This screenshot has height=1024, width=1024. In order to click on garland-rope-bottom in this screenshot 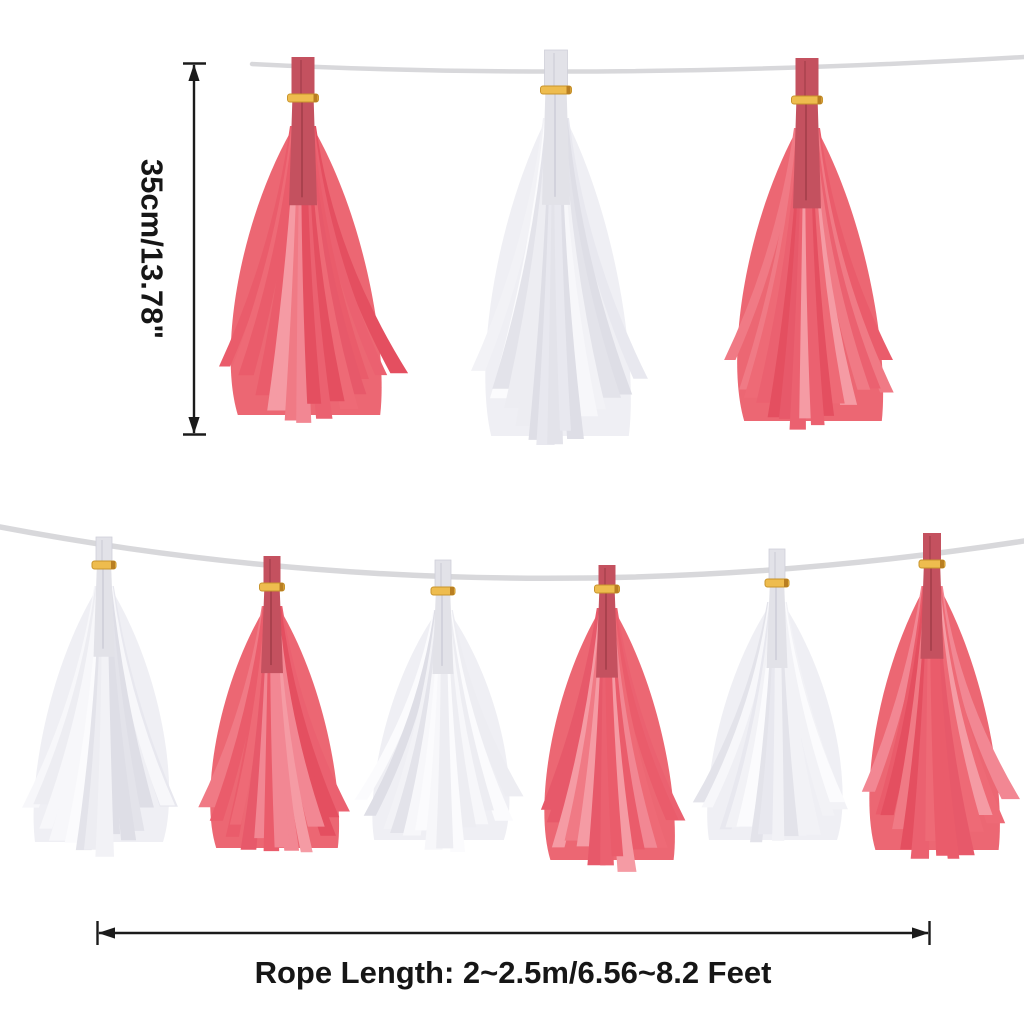, I will do `click(512, 553)`.